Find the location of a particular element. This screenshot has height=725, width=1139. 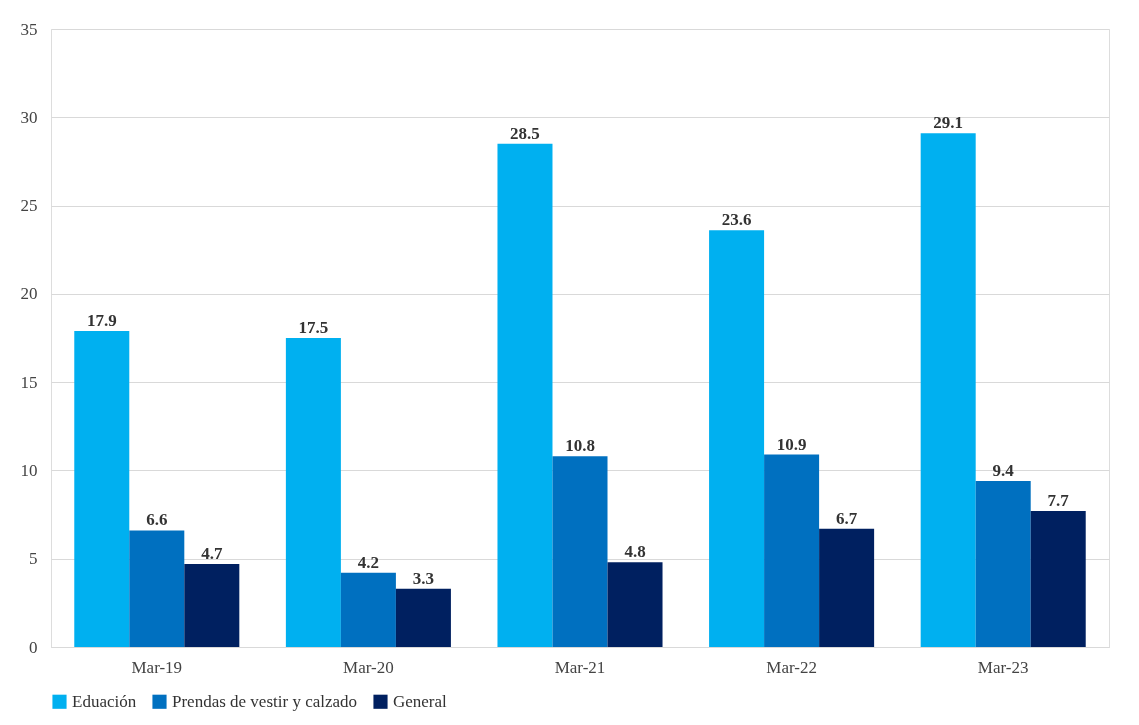

y-tick-label: 15 is located at coordinates (29, 382).